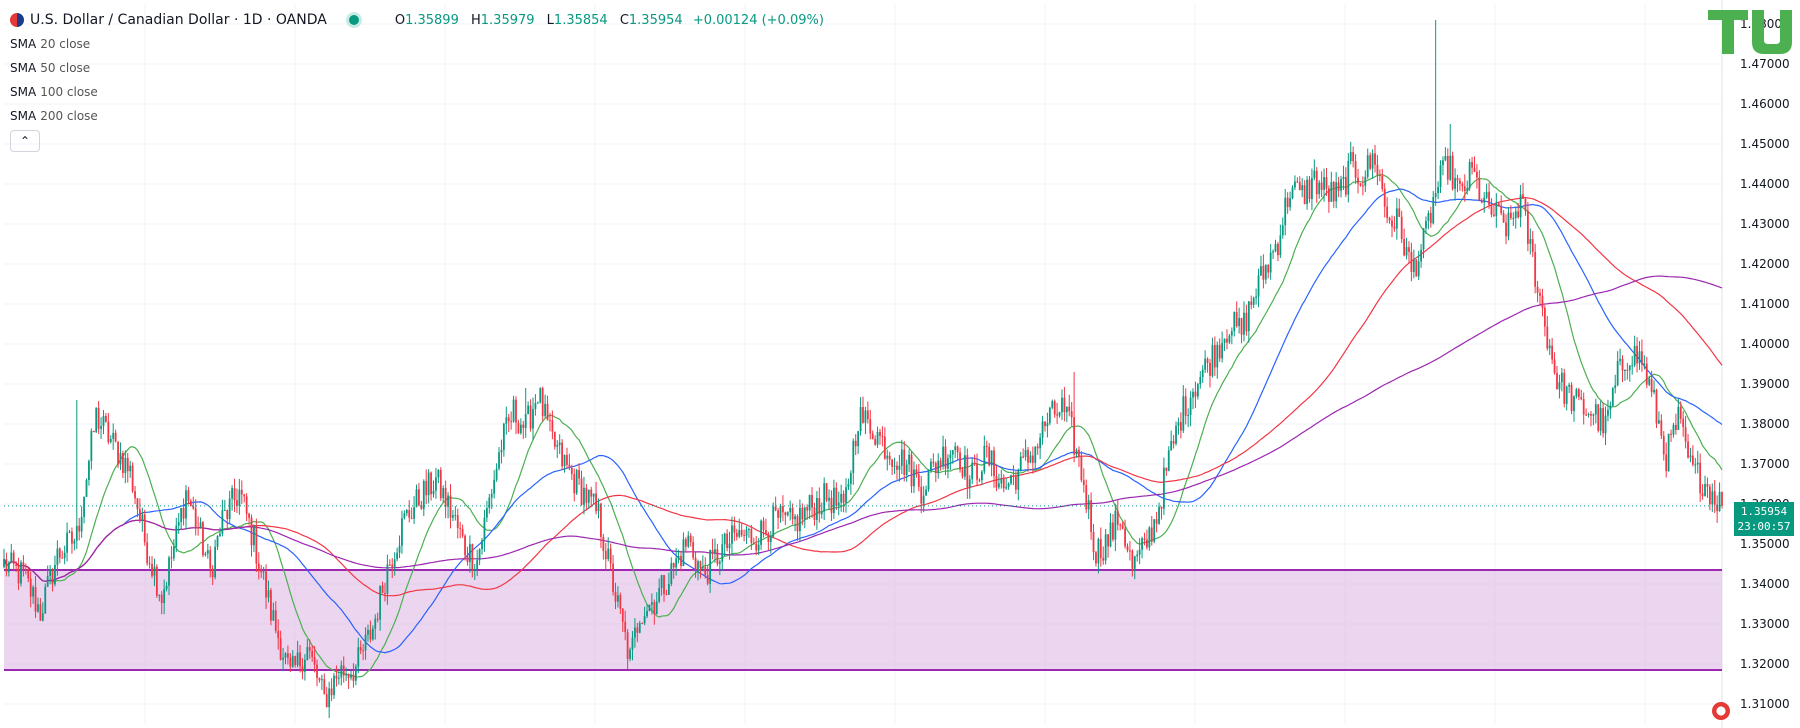 The width and height of the screenshot is (1800, 728). Describe the element at coordinates (1765, 184) in the screenshot. I see `price-tick-label: 1.44000` at that location.